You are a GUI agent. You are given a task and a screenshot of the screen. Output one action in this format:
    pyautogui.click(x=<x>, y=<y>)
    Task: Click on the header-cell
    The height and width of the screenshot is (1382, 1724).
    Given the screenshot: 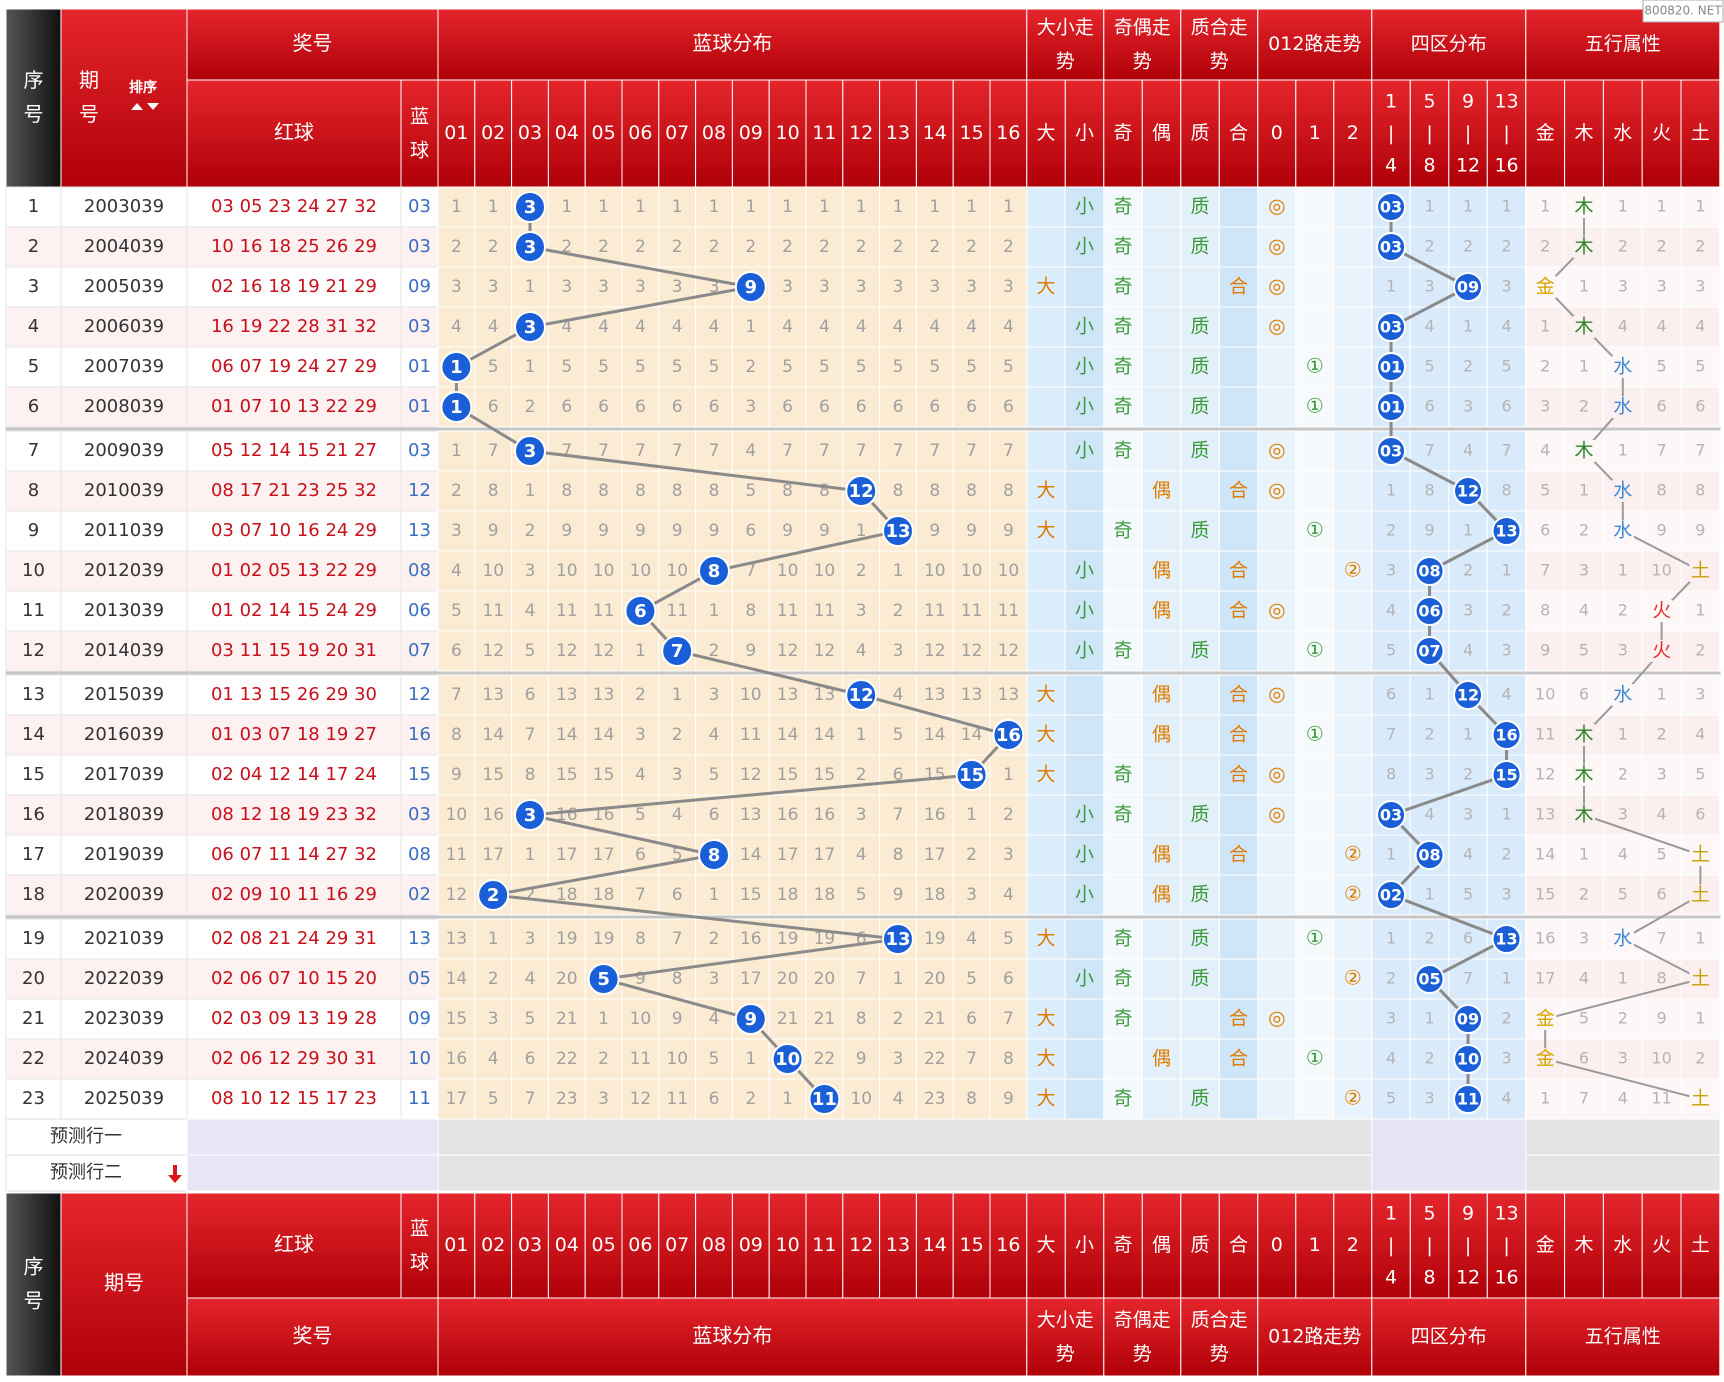 What is the action you would take?
    pyautogui.click(x=1142, y=1337)
    